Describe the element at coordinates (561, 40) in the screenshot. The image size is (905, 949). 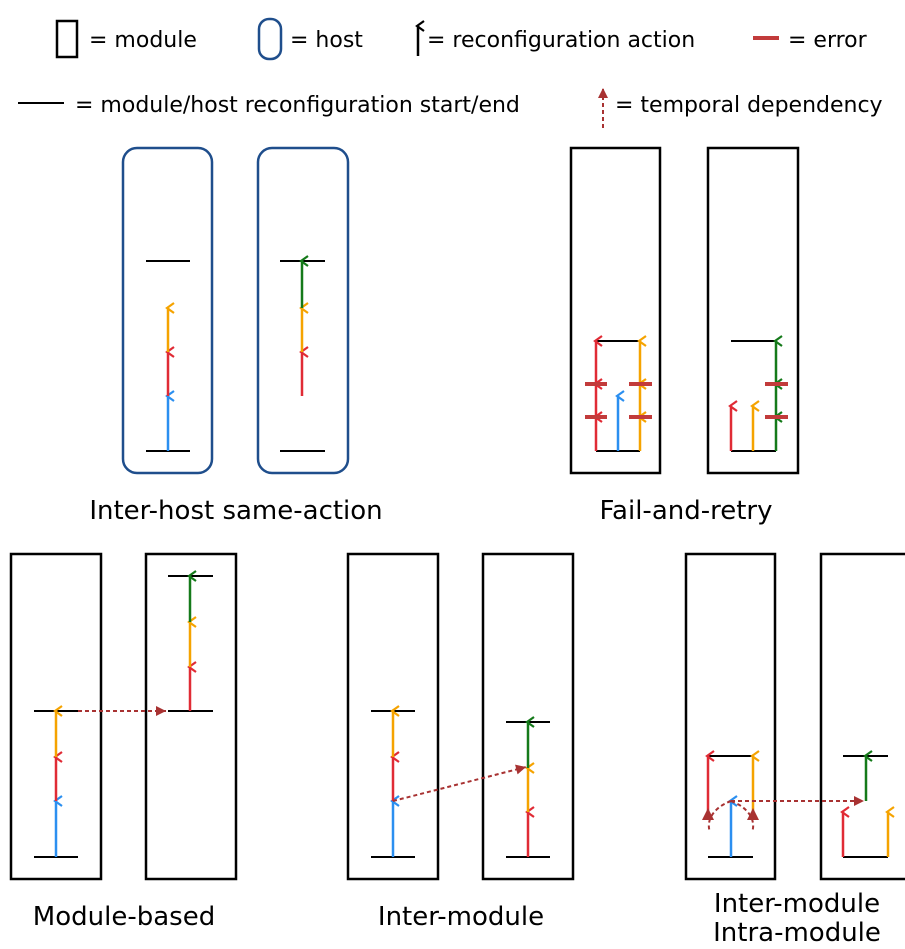
I see `legend-action-label: = reconfiguration action` at that location.